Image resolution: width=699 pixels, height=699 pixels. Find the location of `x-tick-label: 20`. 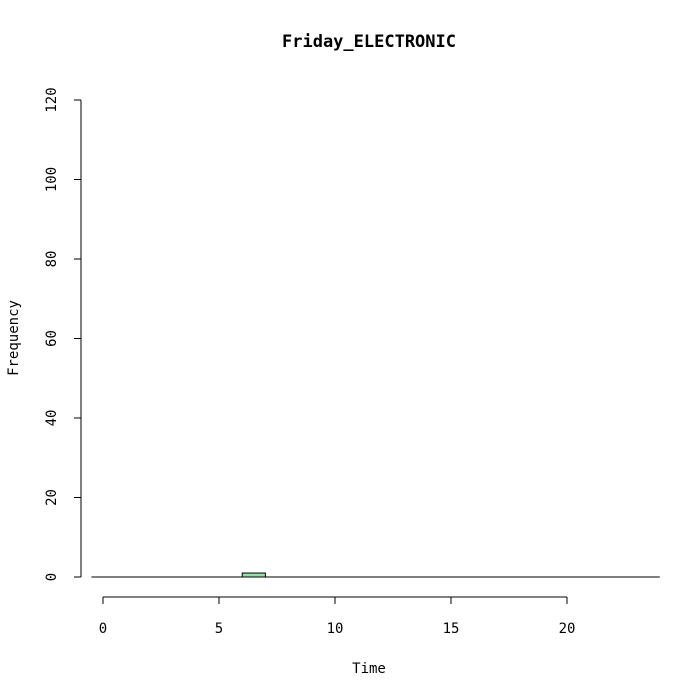

x-tick-label: 20 is located at coordinates (567, 629).